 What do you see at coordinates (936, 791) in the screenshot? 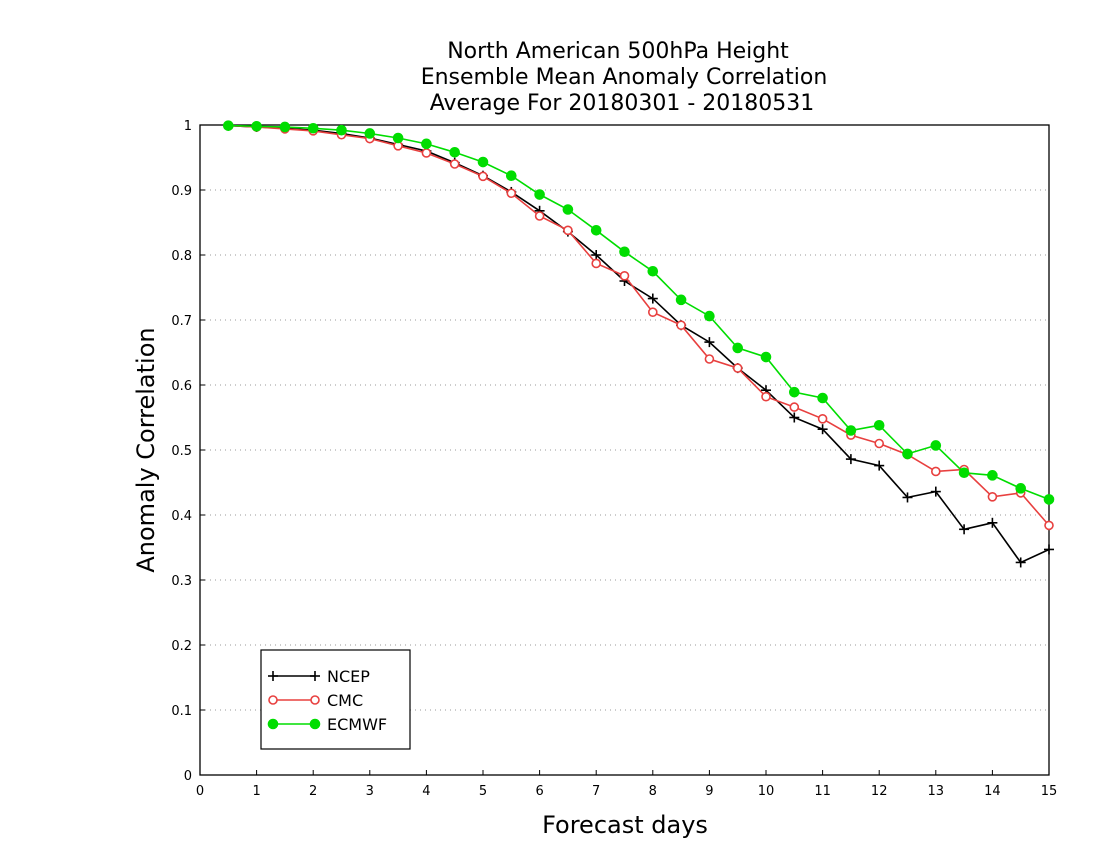
I see `x-tick-label-13: 13` at bounding box center [936, 791].